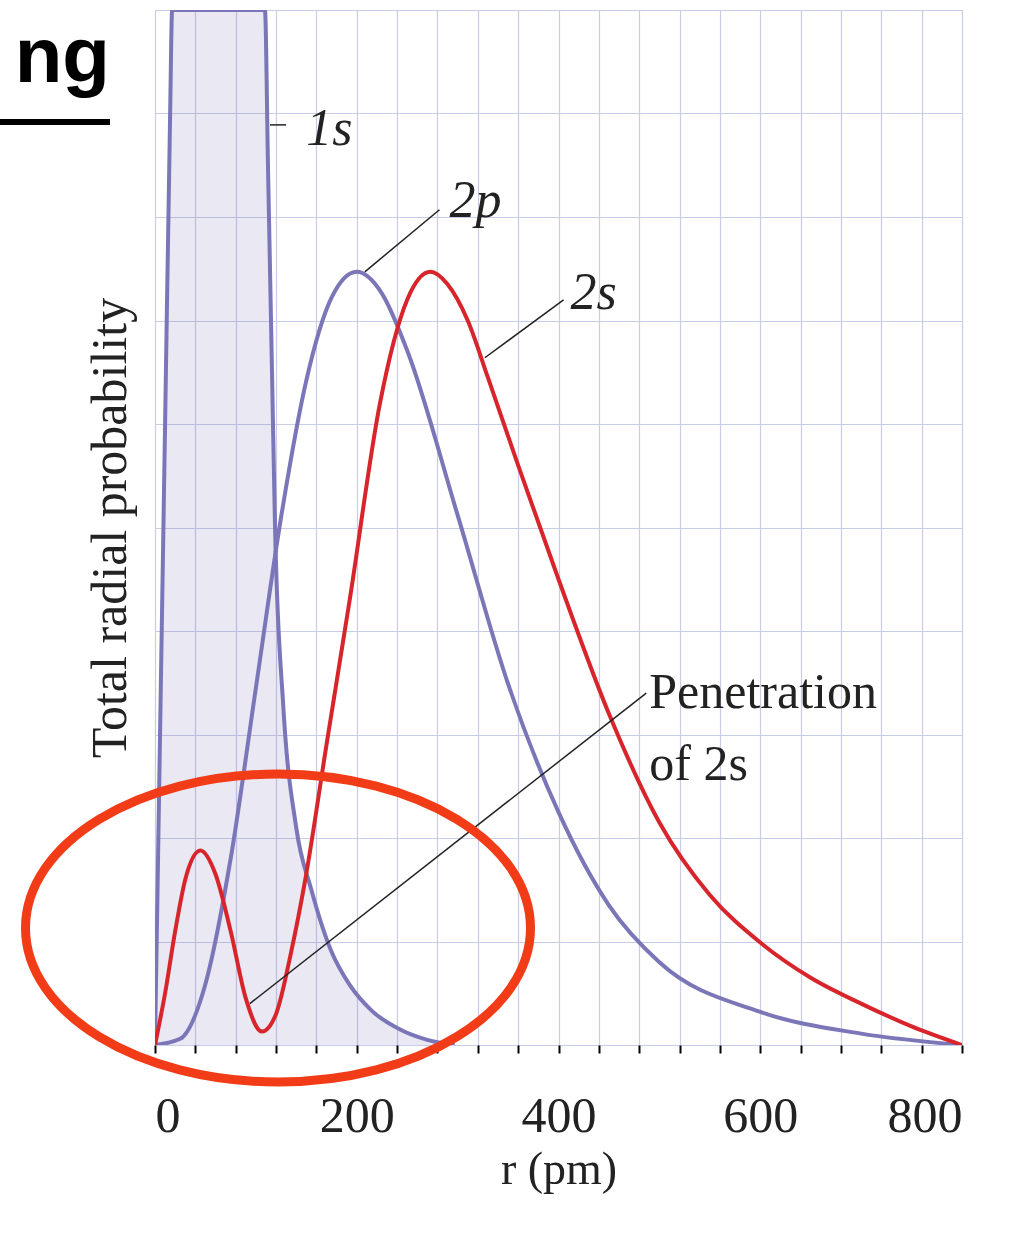  What do you see at coordinates (559, 1168) in the screenshot?
I see `x-axis-title: r (pm)` at bounding box center [559, 1168].